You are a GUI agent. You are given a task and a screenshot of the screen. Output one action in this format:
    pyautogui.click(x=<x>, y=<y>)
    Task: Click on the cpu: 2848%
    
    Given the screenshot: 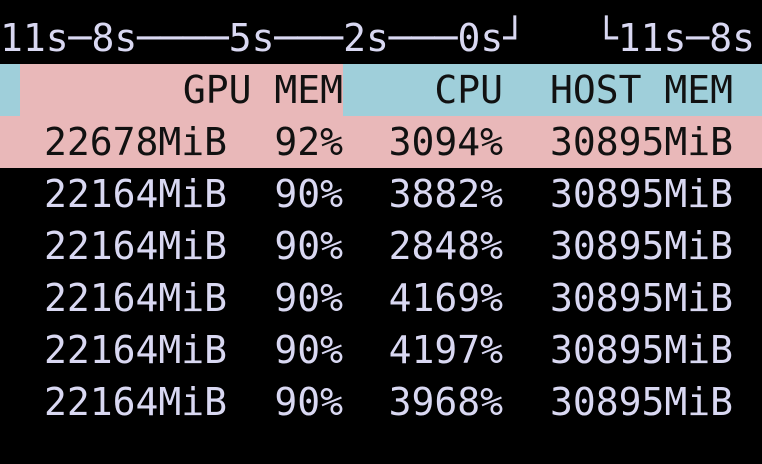 What is the action you would take?
    pyautogui.click(x=445, y=246)
    